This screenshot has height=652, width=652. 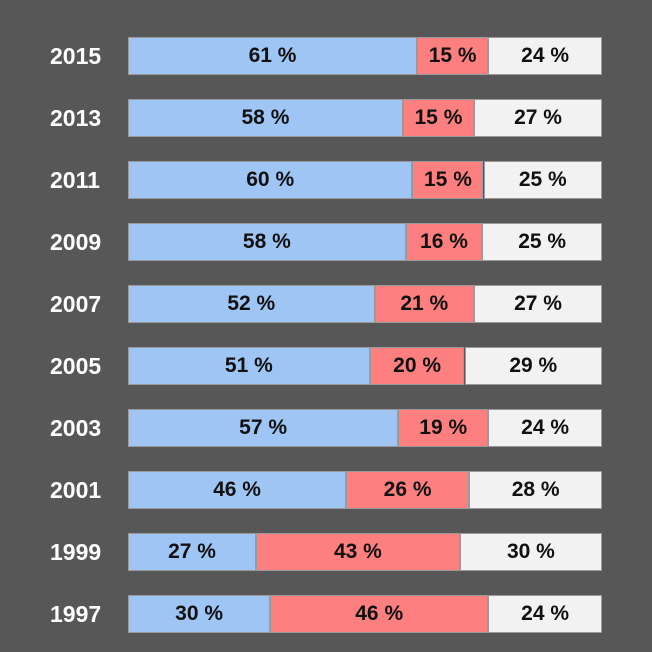 I want to click on bar-segment-2005-s3: 29 %, so click(x=533, y=366).